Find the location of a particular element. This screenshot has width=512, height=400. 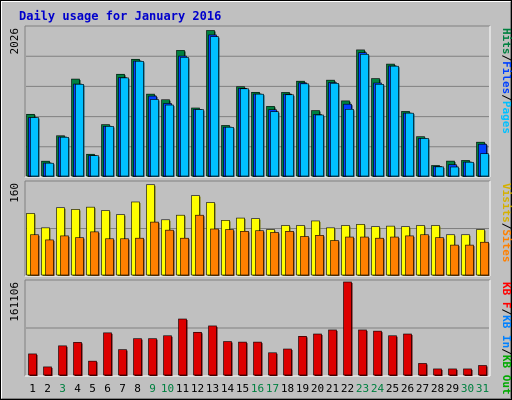

visits-panel-legend-item-2: Sites is located at coordinates (506, 245).